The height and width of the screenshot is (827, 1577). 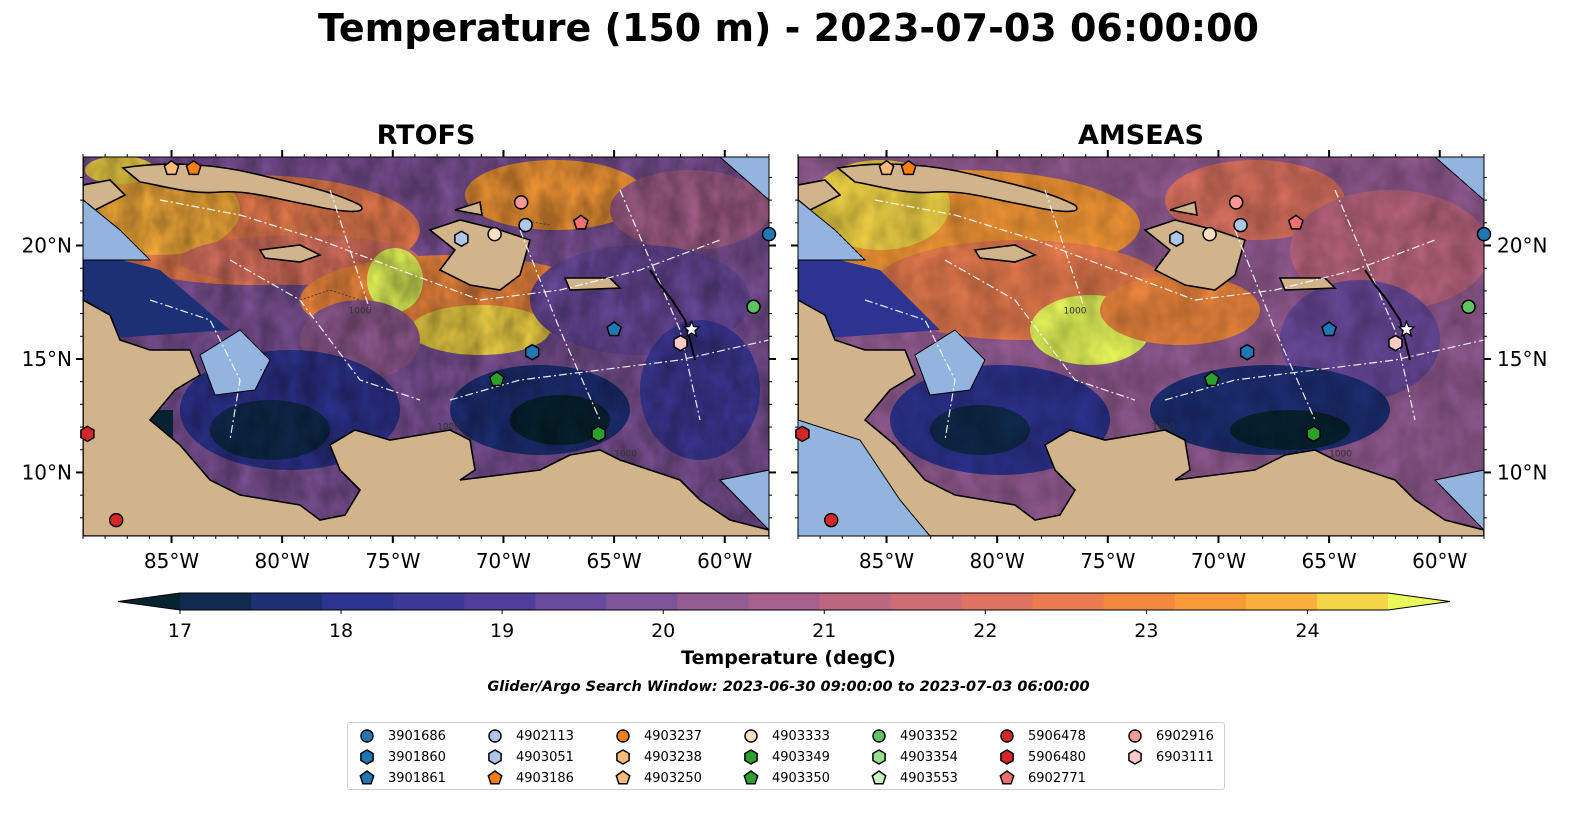 I want to click on legend-item-4903250: 4903250, so click(x=658, y=778).